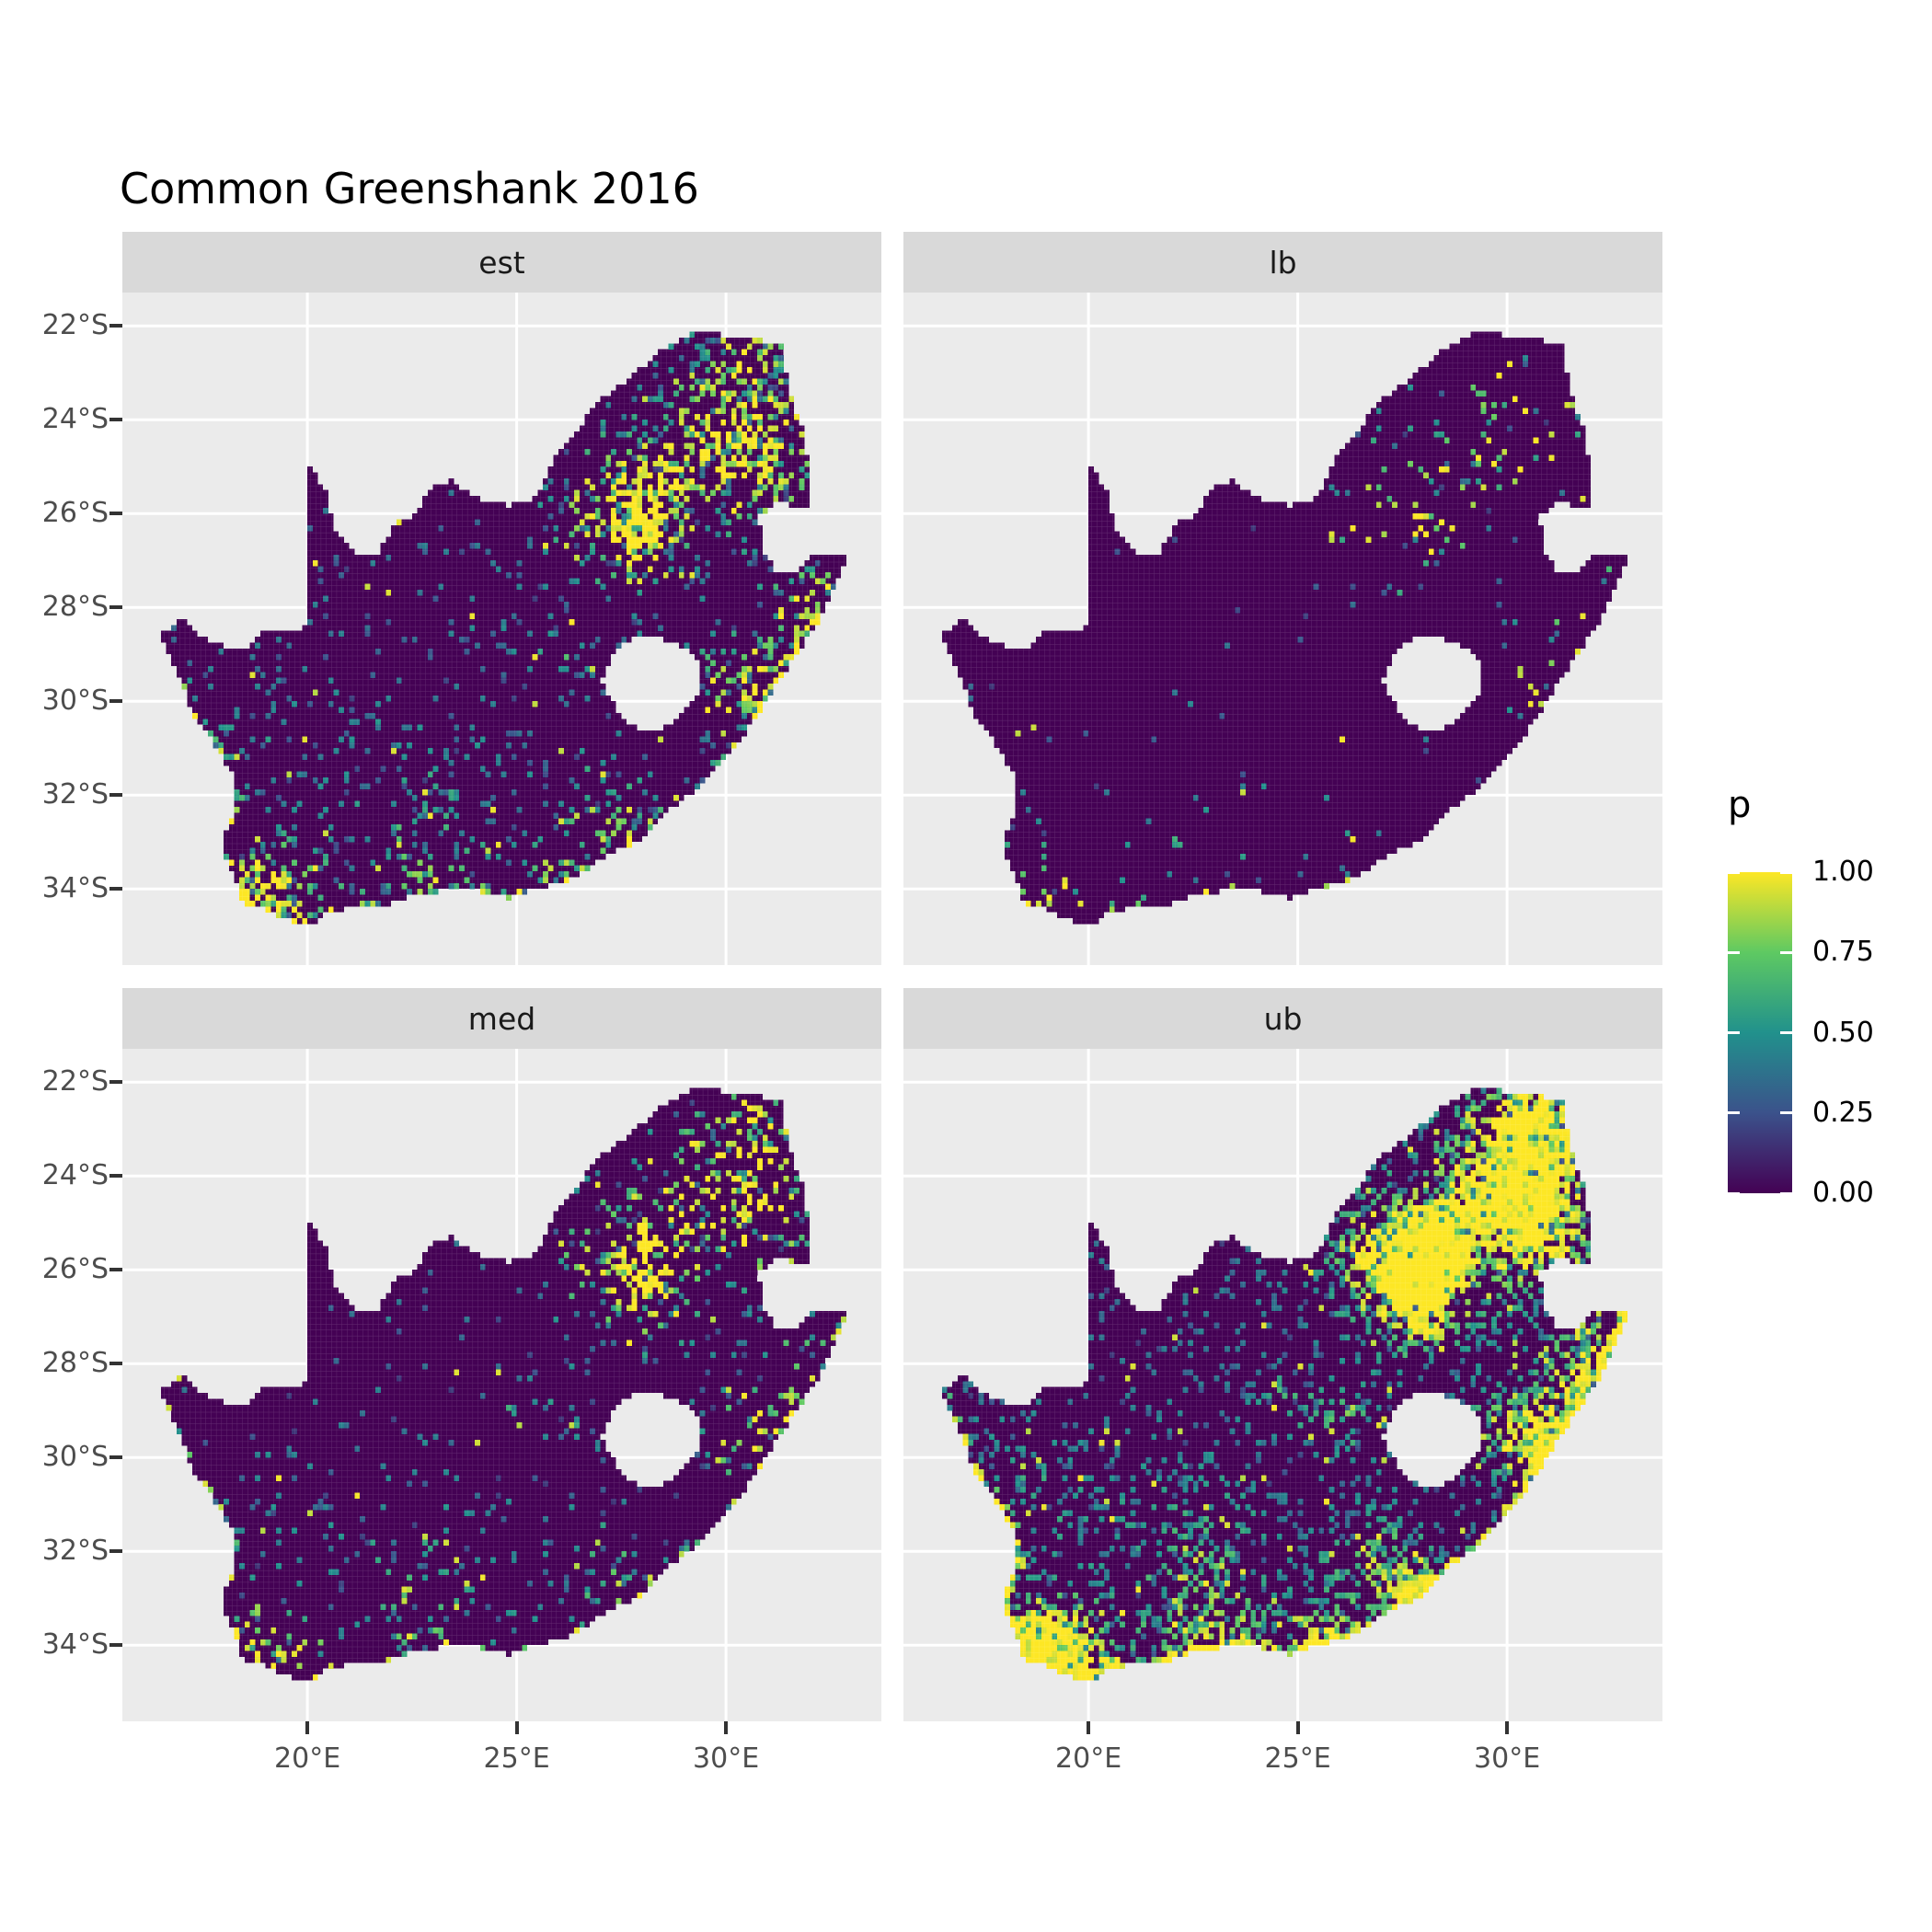  I want to click on facet-map-svg-est, so click(501, 629).